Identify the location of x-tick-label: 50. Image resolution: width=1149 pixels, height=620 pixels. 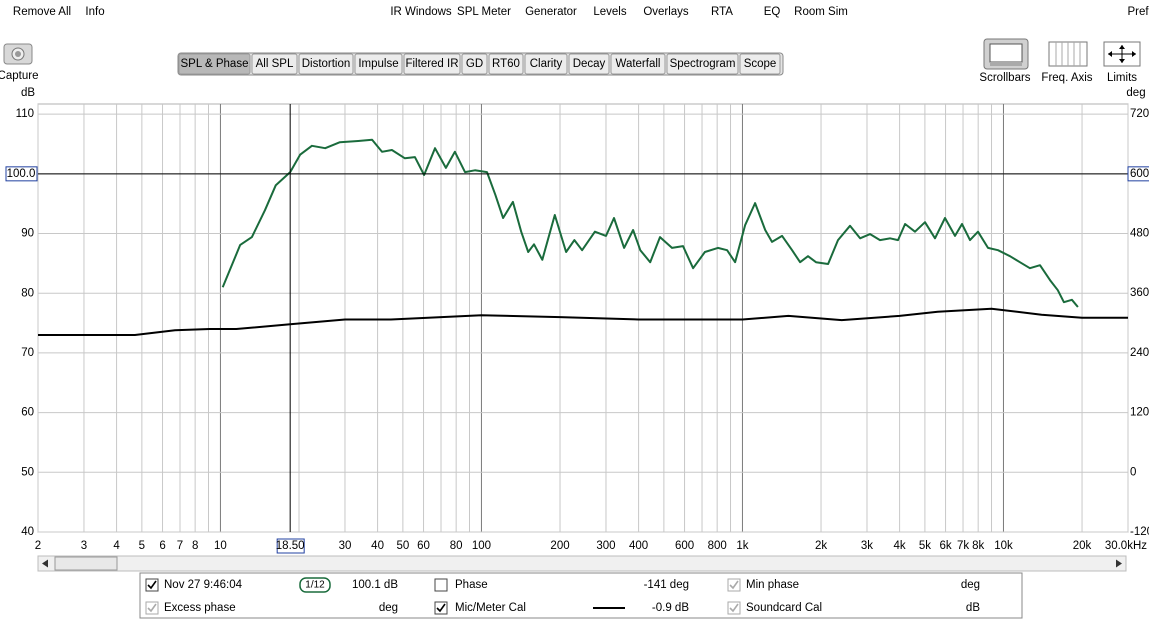
(402, 546).